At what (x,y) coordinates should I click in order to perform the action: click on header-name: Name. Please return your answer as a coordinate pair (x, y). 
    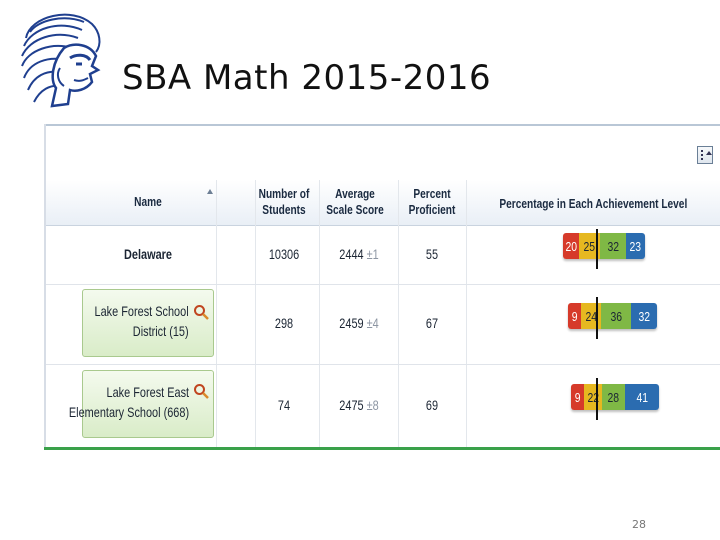
    Looking at the image, I should click on (148, 201).